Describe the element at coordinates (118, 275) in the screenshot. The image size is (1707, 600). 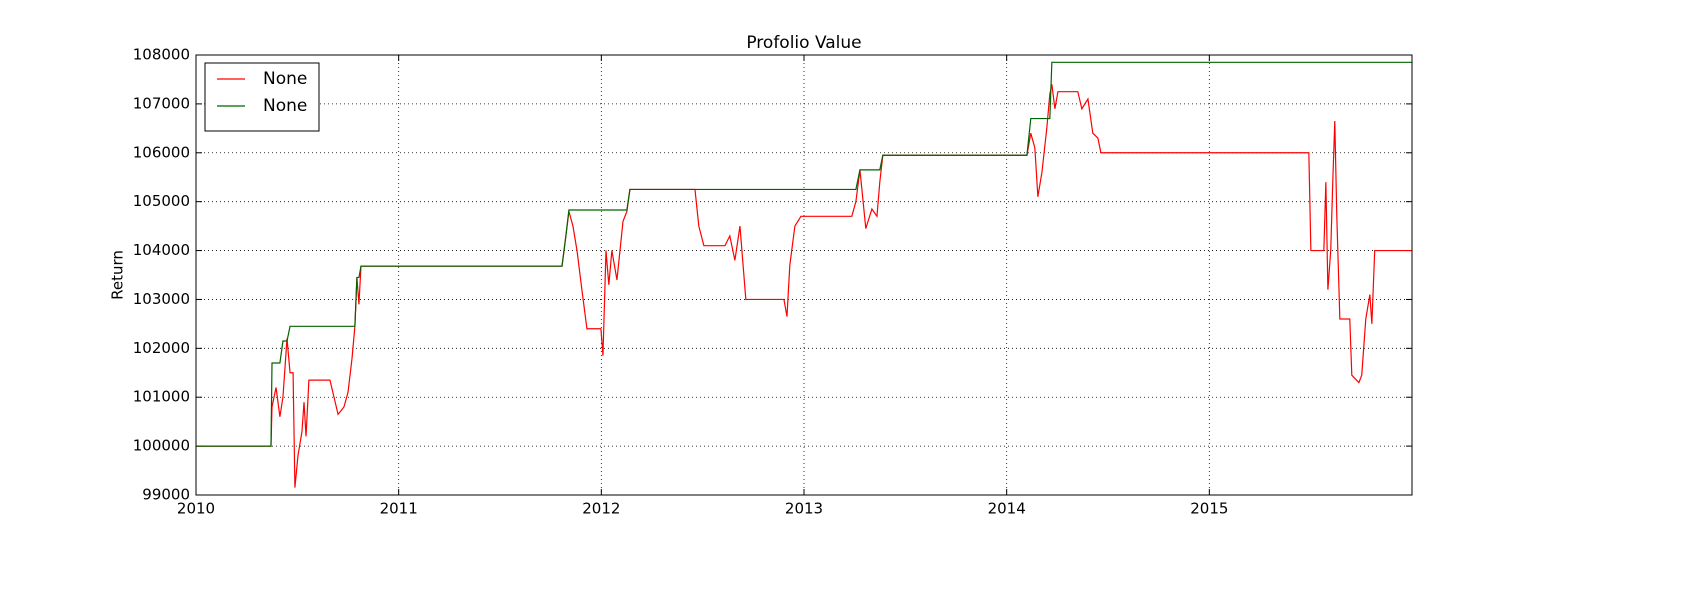
I see `y-axis-label: Return` at that location.